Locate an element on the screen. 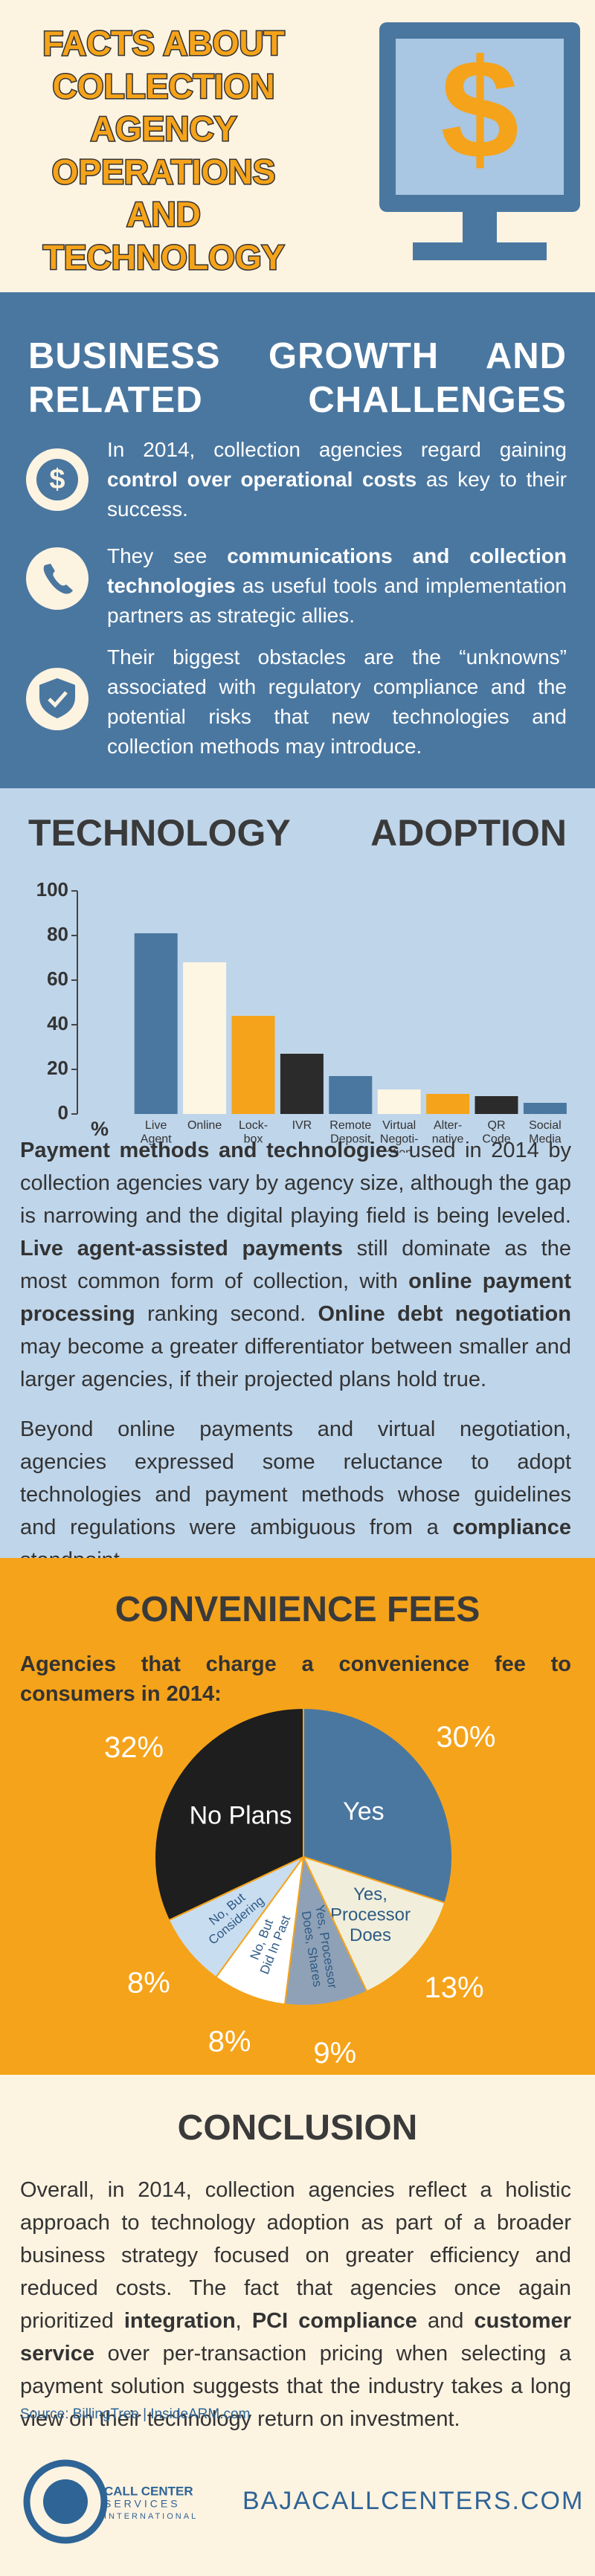 This screenshot has height=2576, width=595. dollar-icon: $ is located at coordinates (57, 479).